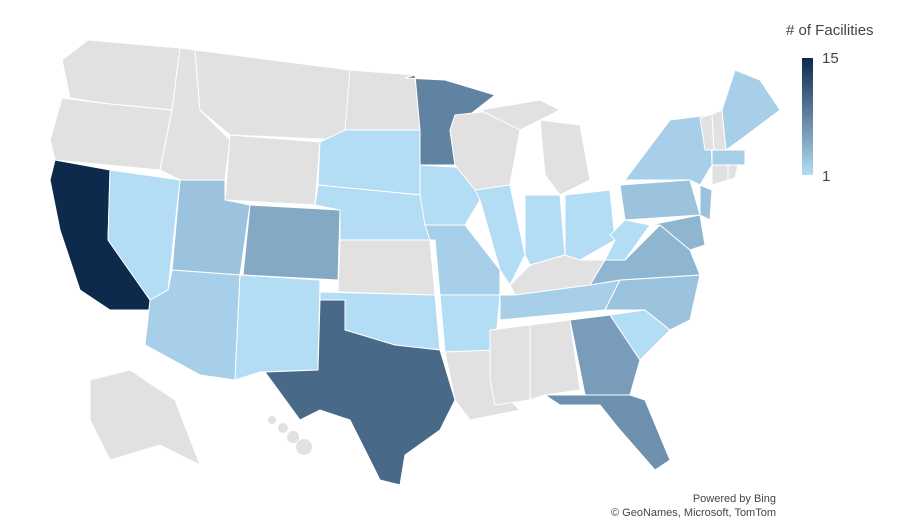 The height and width of the screenshot is (528, 900). What do you see at coordinates (720, 175) in the screenshot?
I see `state-ct` at bounding box center [720, 175].